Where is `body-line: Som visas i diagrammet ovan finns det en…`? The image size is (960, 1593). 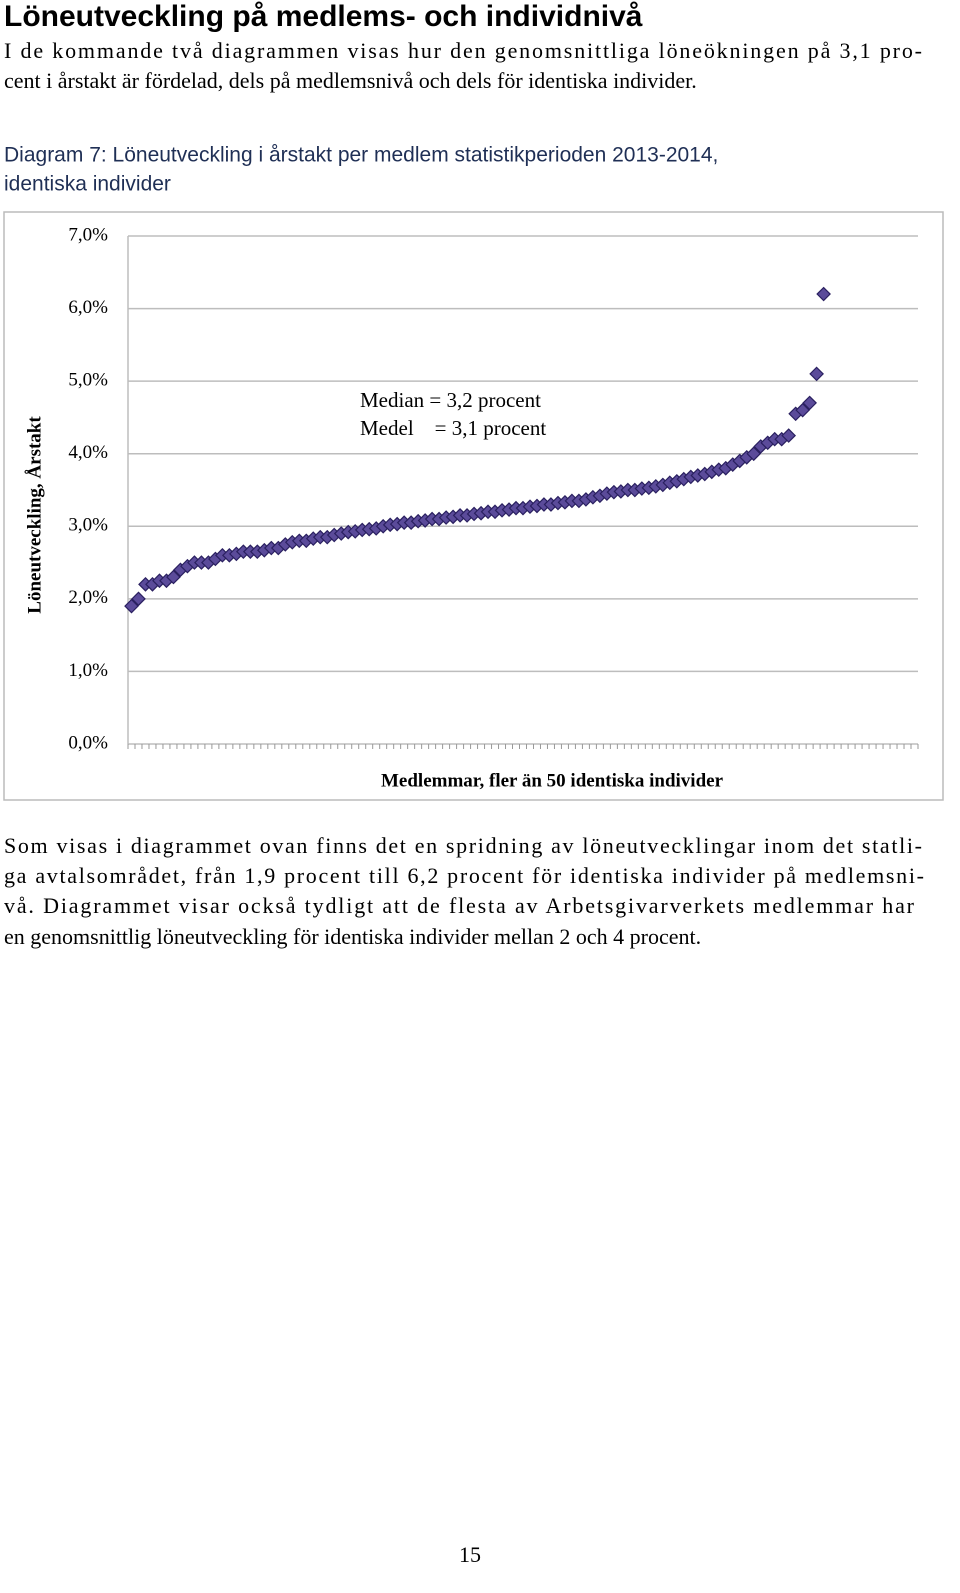 body-line: Som visas i diagrammet ovan finns det en… is located at coordinates (463, 845).